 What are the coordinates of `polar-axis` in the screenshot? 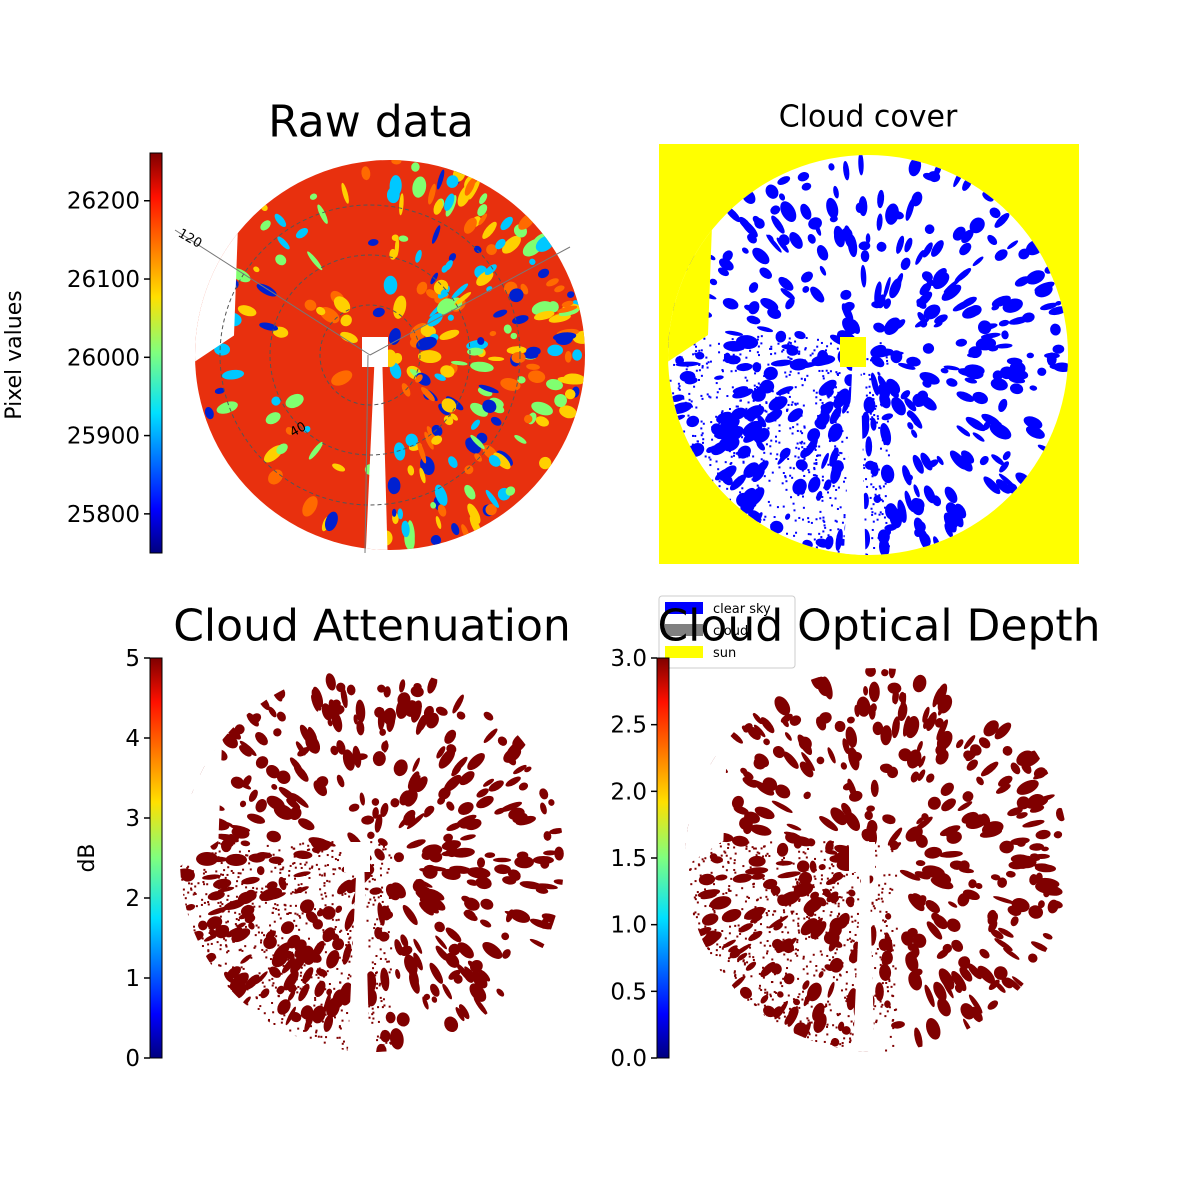 It's located at (470, 301).